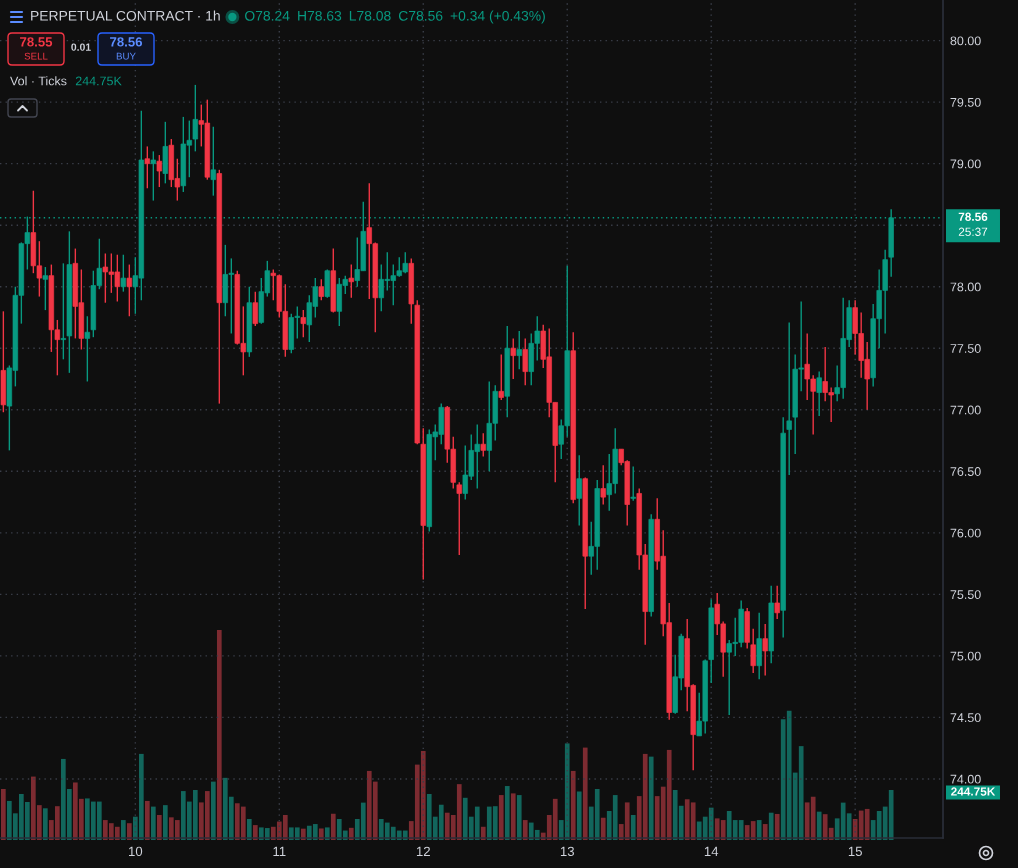  Describe the element at coordinates (965, 410) in the screenshot. I see `y-tick-label: 77.00` at that location.